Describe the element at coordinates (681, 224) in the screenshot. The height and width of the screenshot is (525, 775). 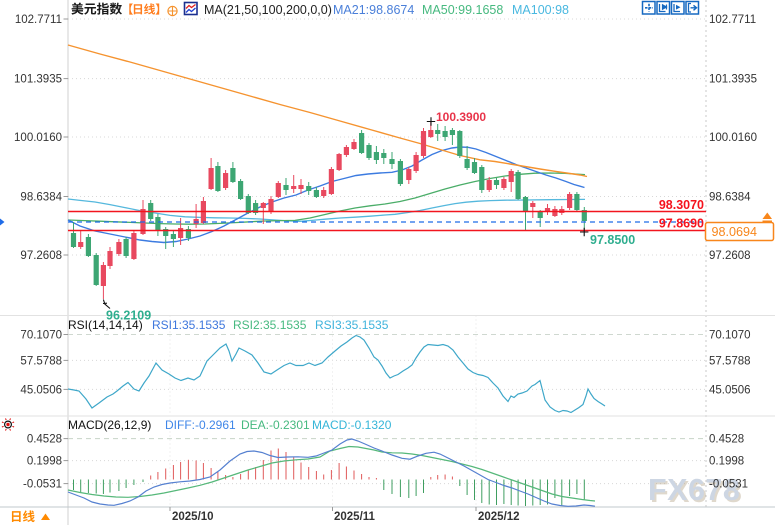
I see `svg-text: 97.8690` at that location.